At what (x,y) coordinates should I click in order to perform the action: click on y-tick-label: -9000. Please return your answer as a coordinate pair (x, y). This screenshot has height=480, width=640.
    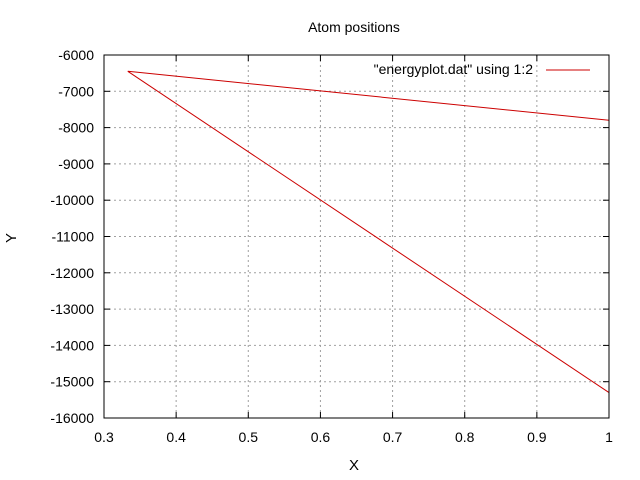
    Looking at the image, I should click on (76, 164).